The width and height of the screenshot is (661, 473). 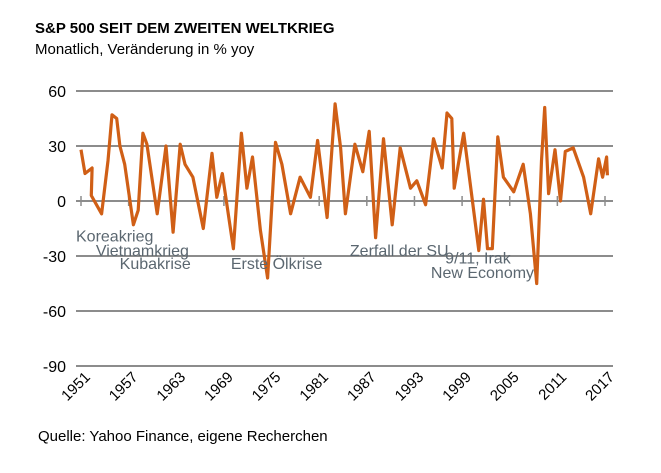 I want to click on annotation-label: Kubakrise, so click(x=155, y=264).